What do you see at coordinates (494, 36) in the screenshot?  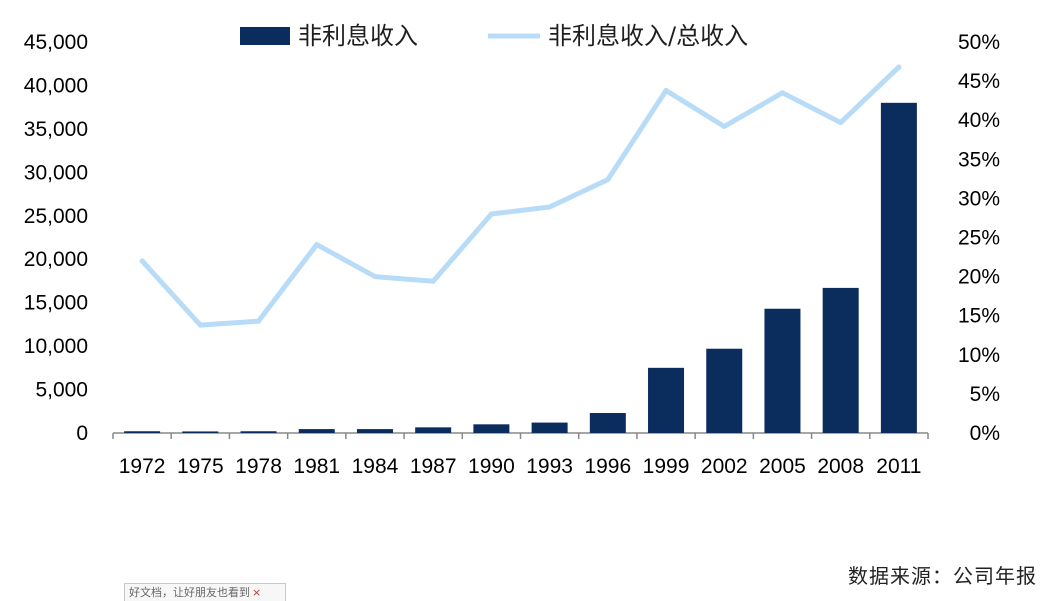 I see `legend: 非利息收入 非利息收入/总收入` at bounding box center [494, 36].